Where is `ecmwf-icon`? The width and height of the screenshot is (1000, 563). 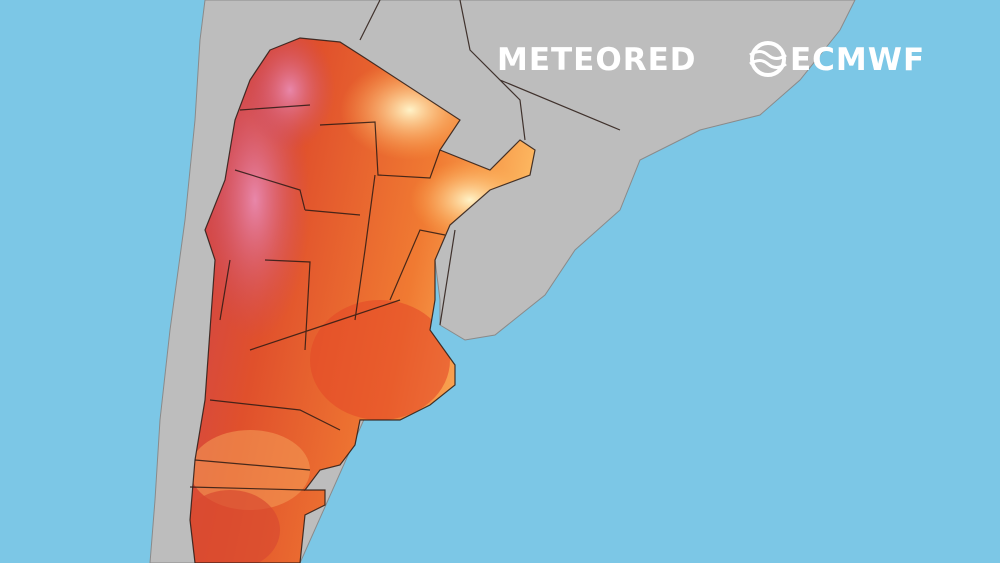
ecmwf-icon is located at coordinates (768, 59).